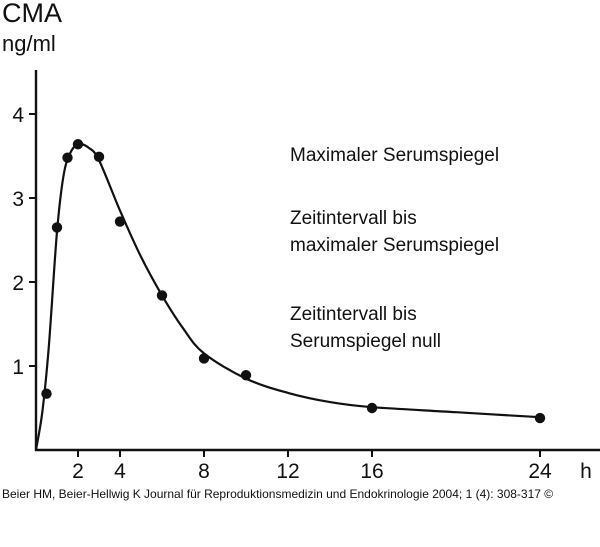 Image resolution: width=600 pixels, height=547 pixels. I want to click on annotation-line: Maximaler Serumspiegel, so click(395, 155).